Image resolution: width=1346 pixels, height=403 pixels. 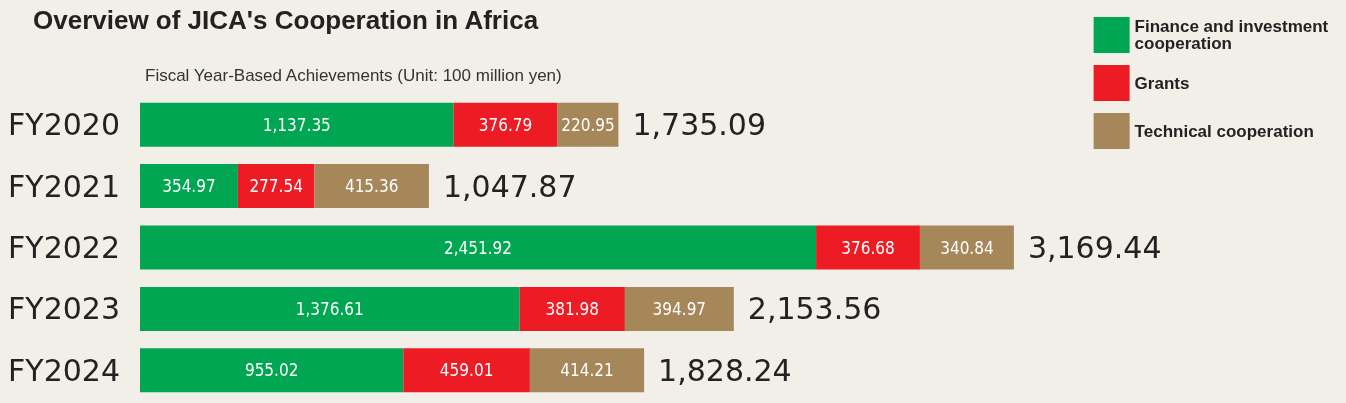 I want to click on y-tick-label: FY2020, so click(x=64, y=125).